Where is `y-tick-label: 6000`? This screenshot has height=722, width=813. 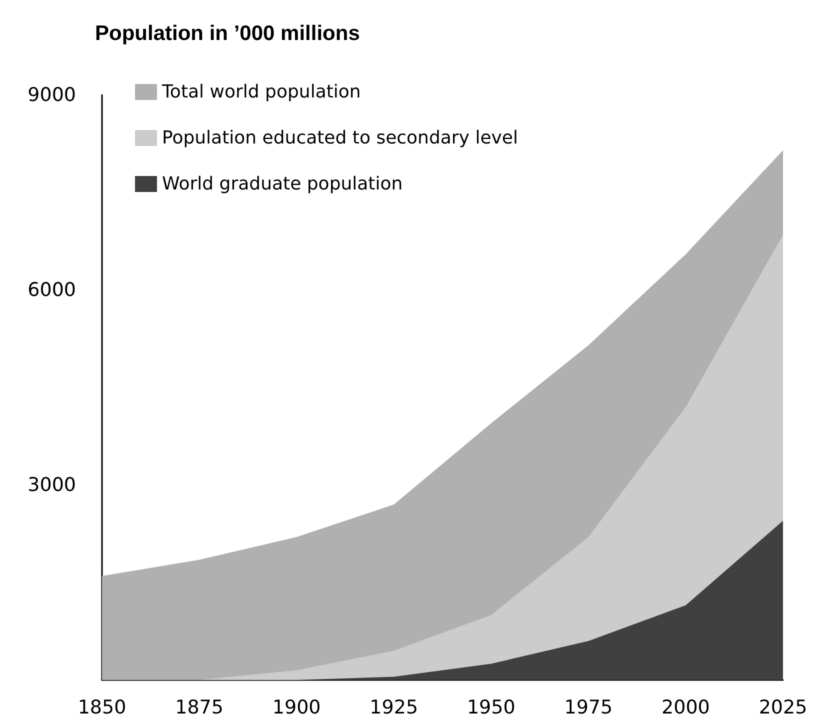
y-tick-label: 6000 is located at coordinates (52, 290).